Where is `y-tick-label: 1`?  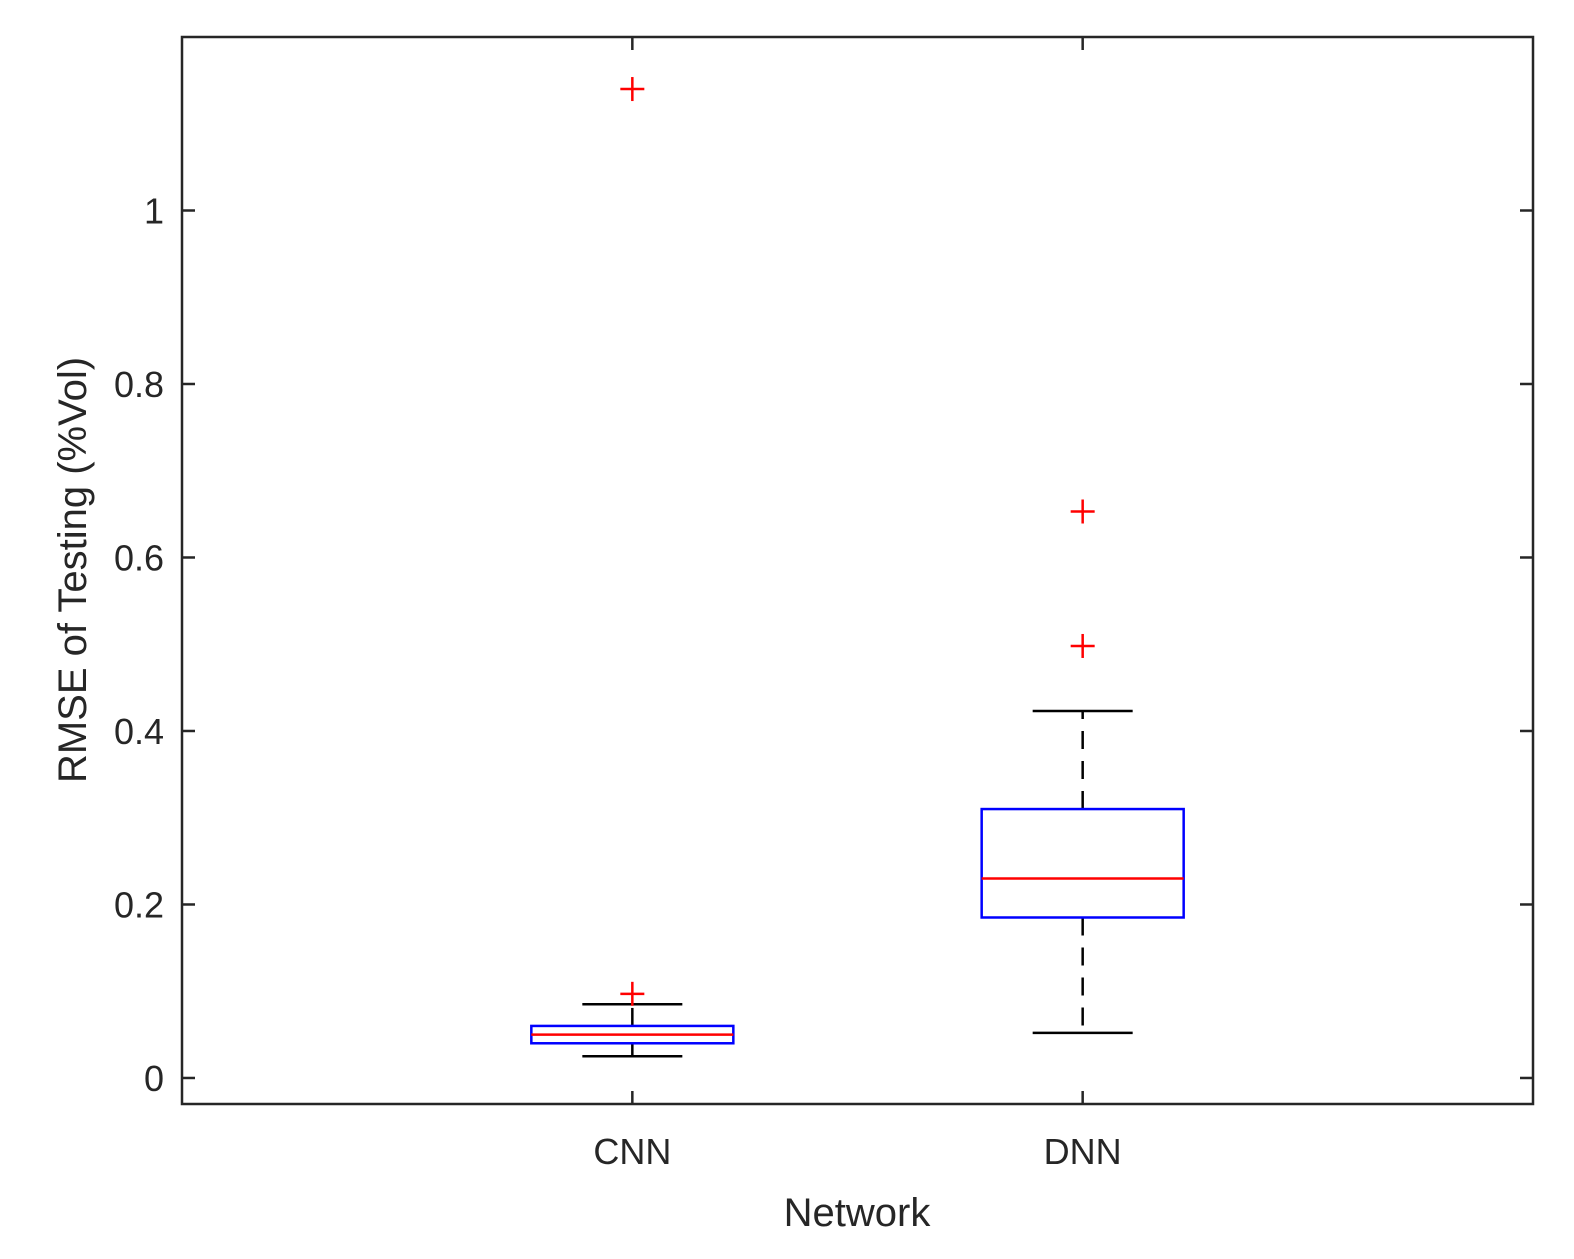 y-tick-label: 1 is located at coordinates (154, 210).